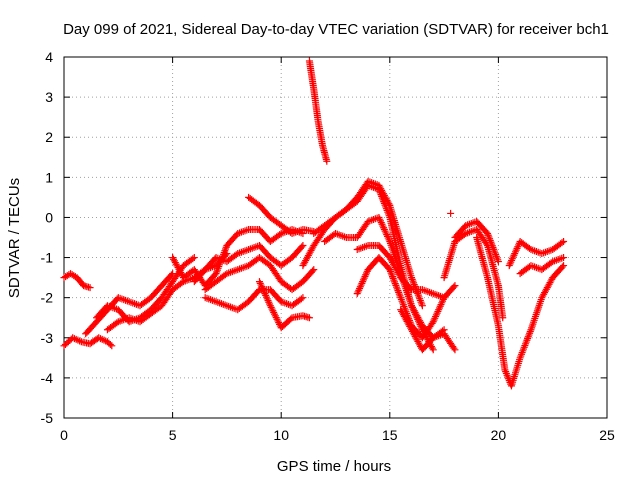 The width and height of the screenshot is (640, 480). Describe the element at coordinates (47, 338) in the screenshot. I see `y-tick-label: -3` at that location.